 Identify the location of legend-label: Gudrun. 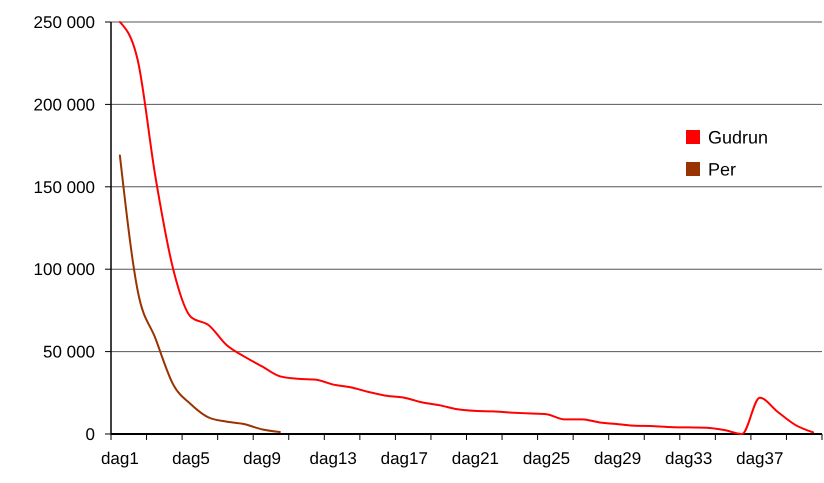
(738, 137).